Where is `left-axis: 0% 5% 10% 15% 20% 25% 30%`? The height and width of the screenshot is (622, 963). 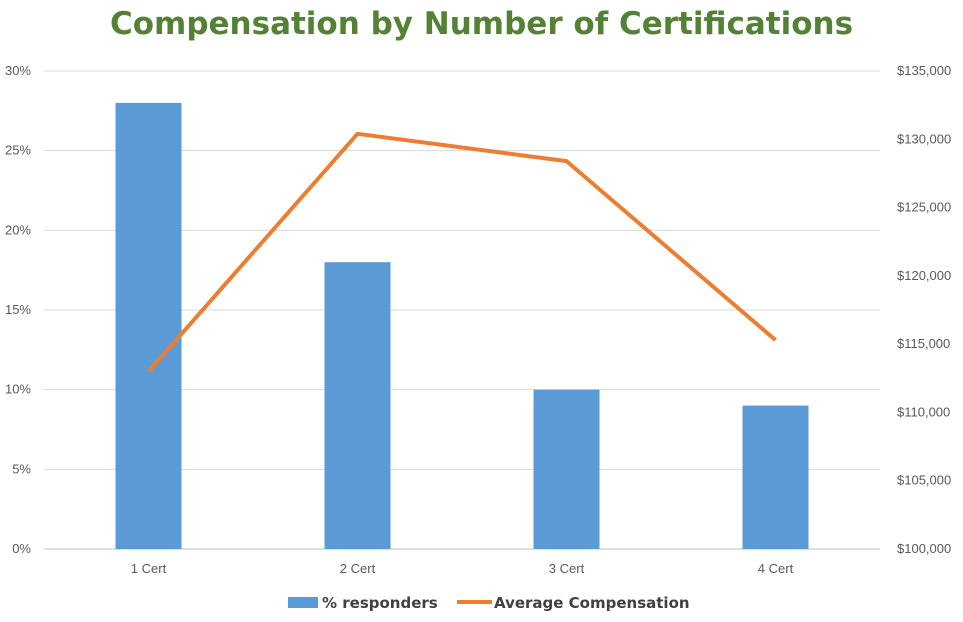
left-axis: 0% 5% 10% 15% 20% 25% 30% is located at coordinates (18, 309).